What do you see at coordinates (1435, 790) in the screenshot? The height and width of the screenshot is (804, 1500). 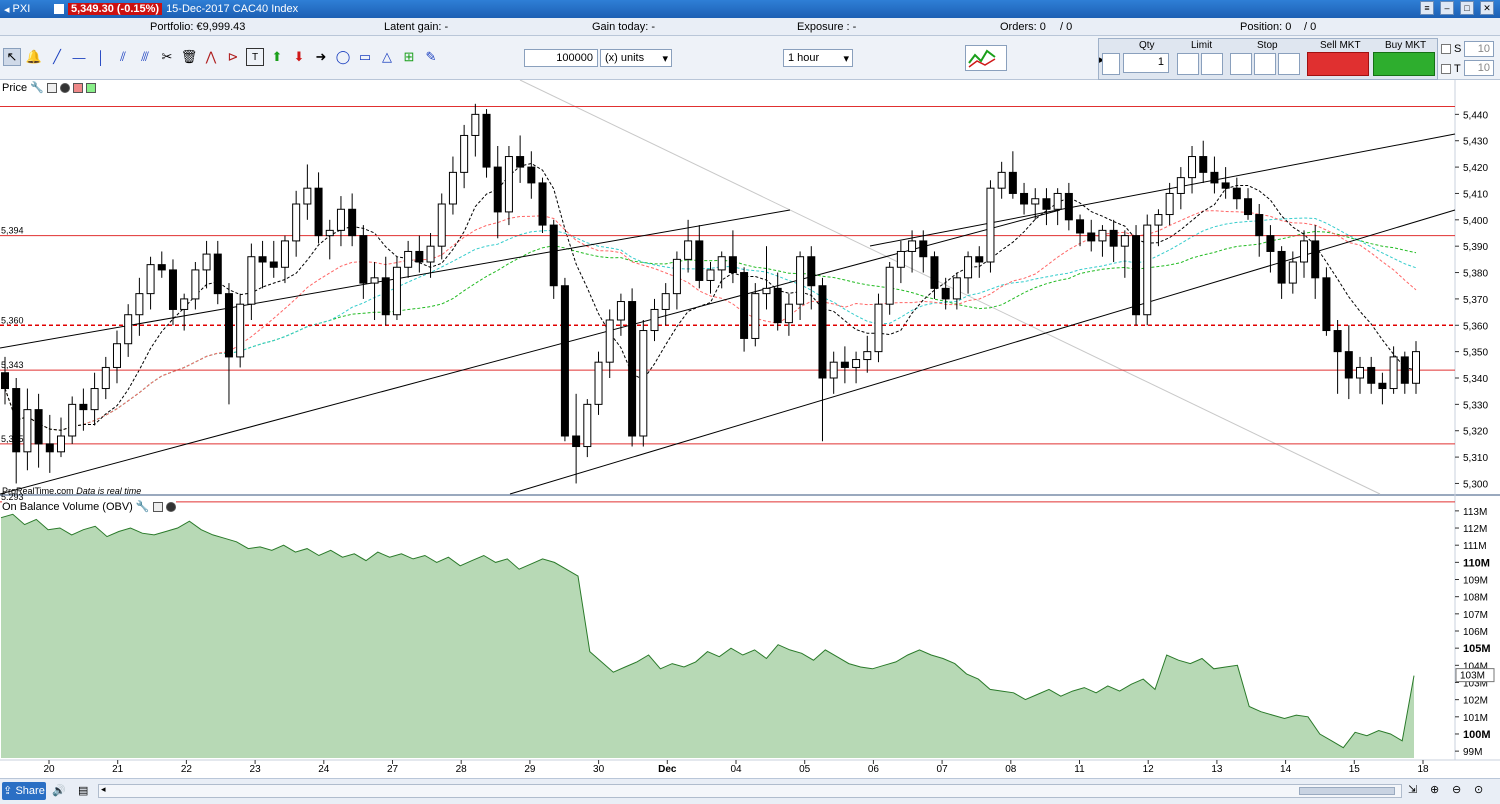 I see `zoom-in-icon: ⊕` at bounding box center [1435, 790].